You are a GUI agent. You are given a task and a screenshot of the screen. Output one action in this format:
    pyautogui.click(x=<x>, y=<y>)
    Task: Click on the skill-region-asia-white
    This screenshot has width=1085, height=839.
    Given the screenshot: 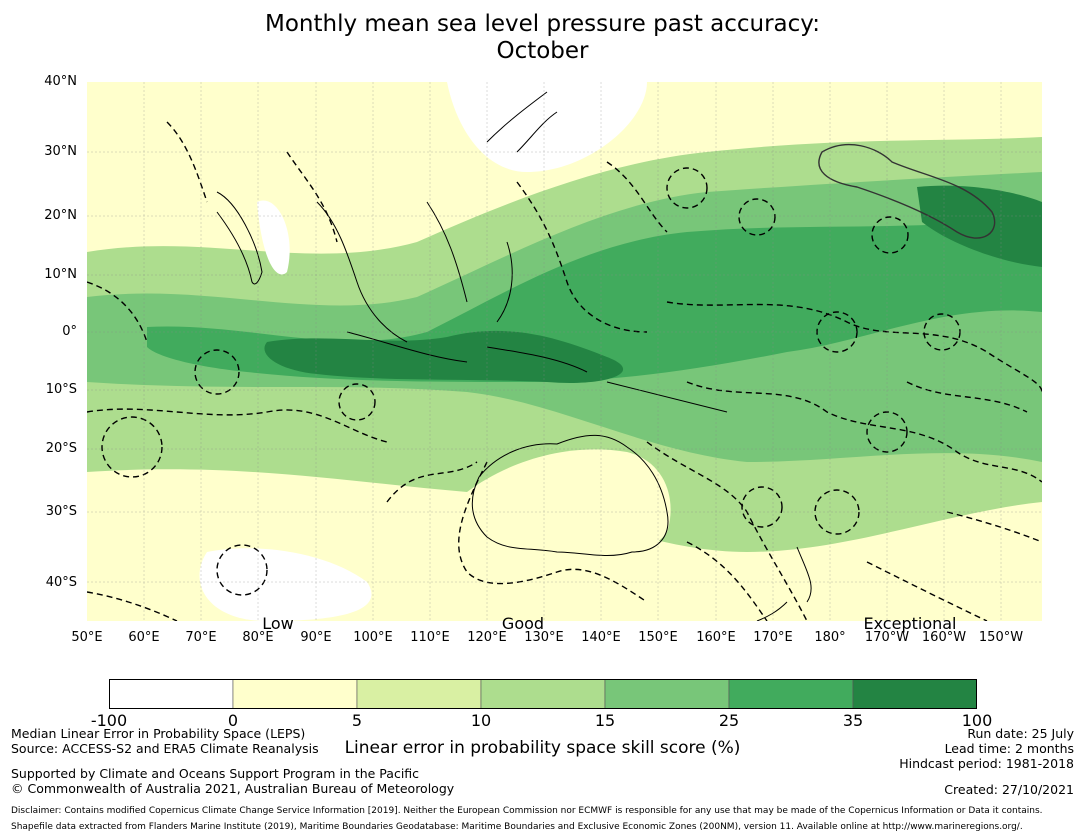 What is the action you would take?
    pyautogui.click(x=547, y=127)
    